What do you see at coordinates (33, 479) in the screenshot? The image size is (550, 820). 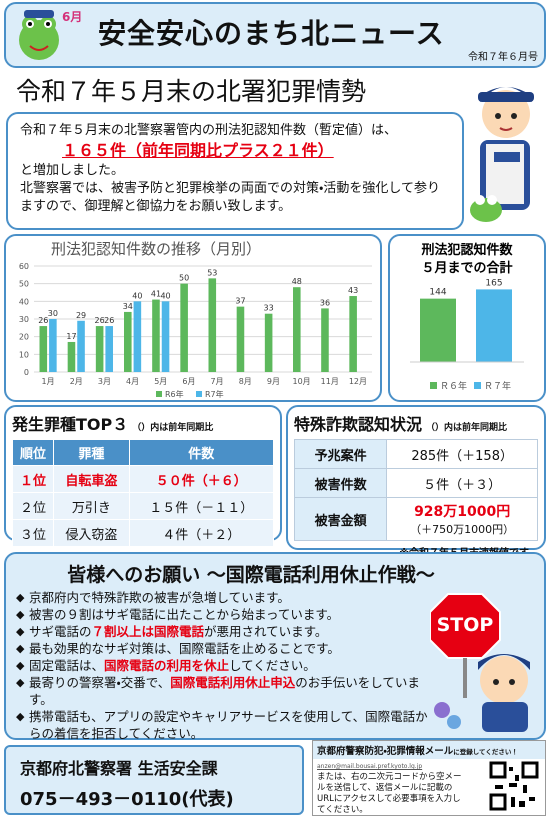 I see `cell: １位` at bounding box center [33, 479].